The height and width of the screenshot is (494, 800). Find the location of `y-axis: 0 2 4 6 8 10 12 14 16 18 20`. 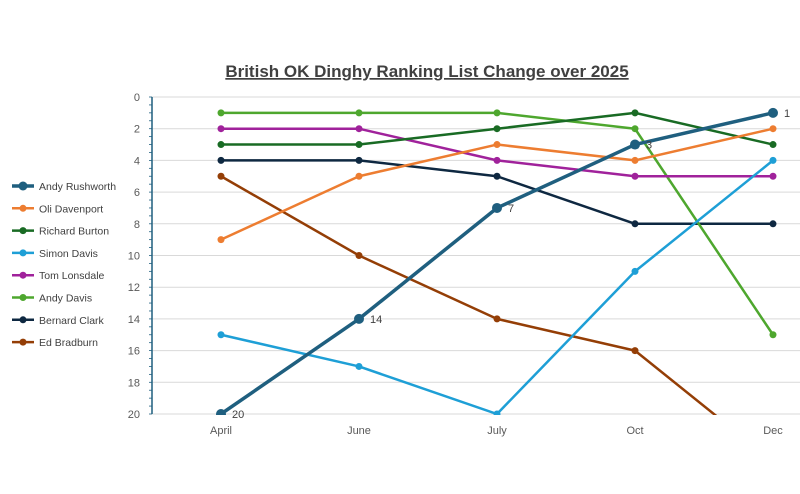

y-axis: 0 2 4 6 8 10 12 14 16 18 20 is located at coordinates (140, 256).